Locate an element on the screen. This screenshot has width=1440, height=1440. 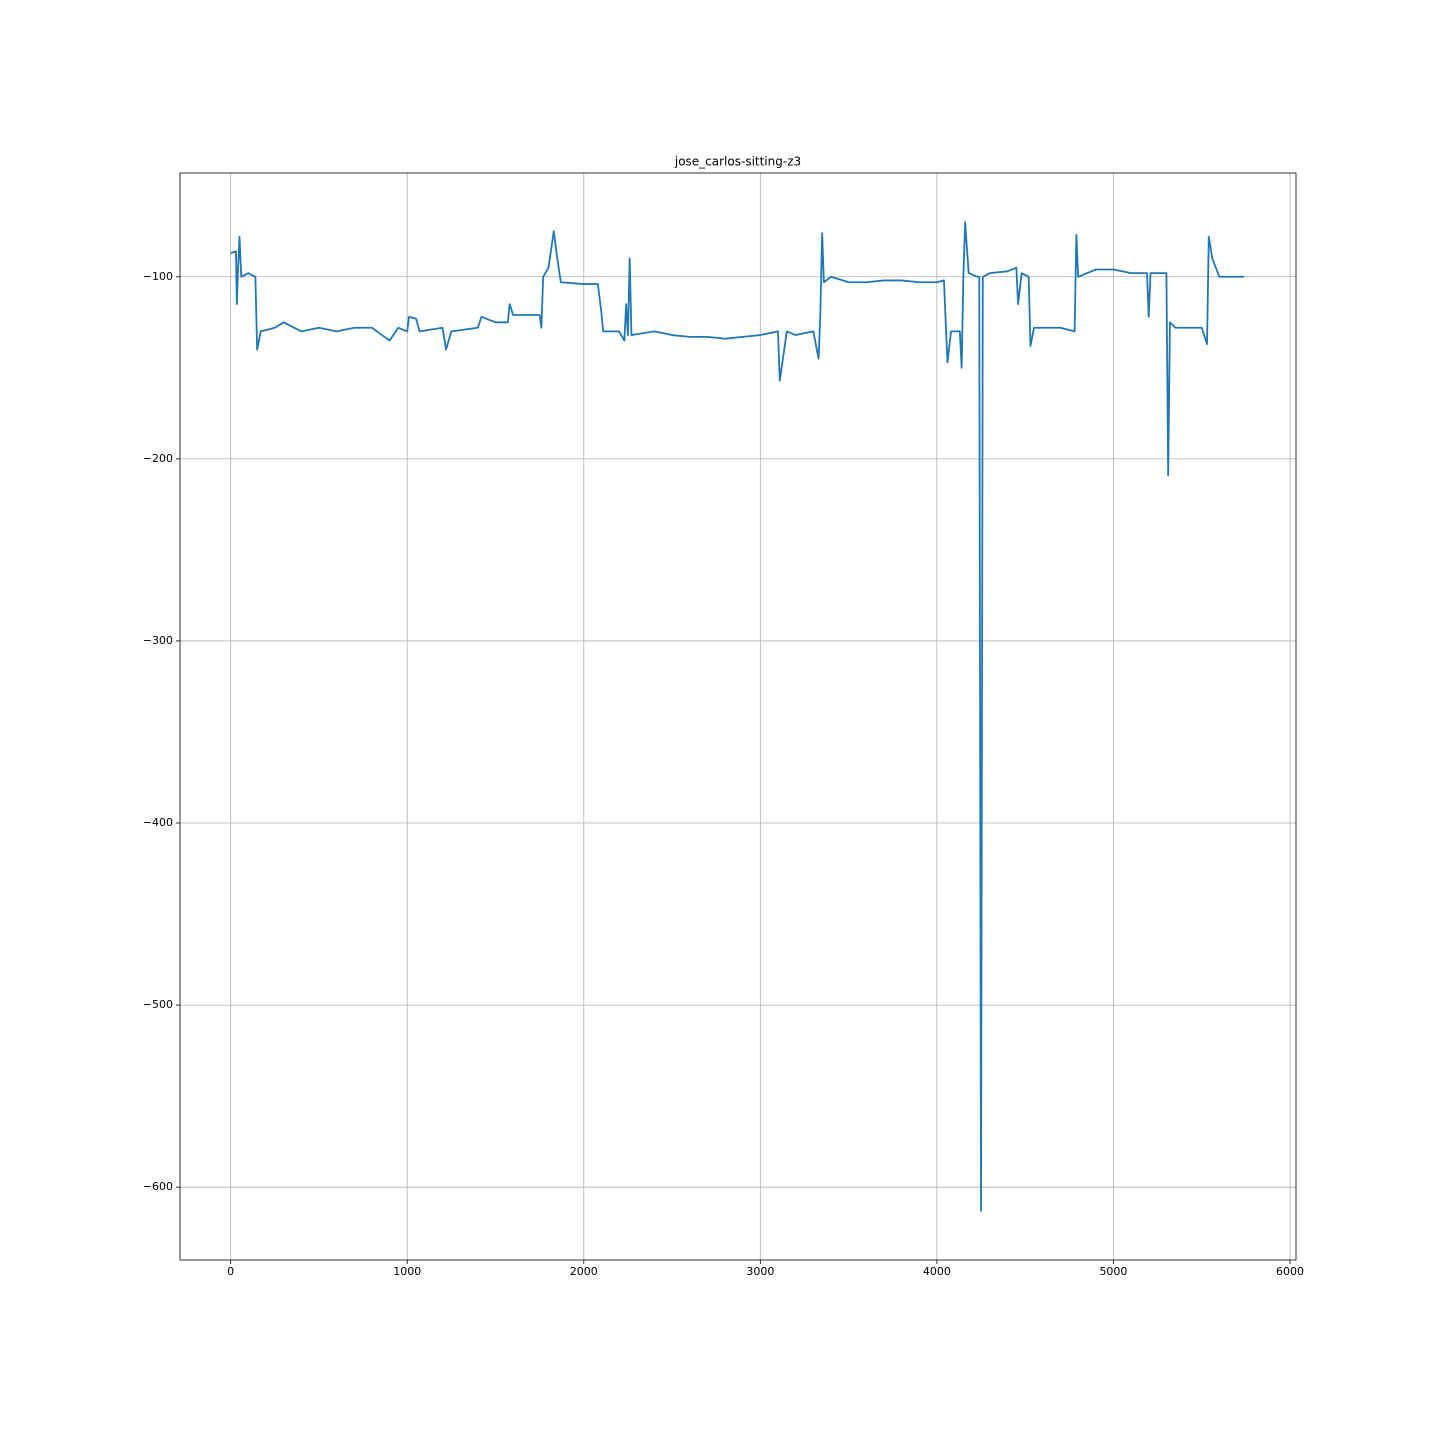
x-tick-label: 3000 is located at coordinates (760, 1271).